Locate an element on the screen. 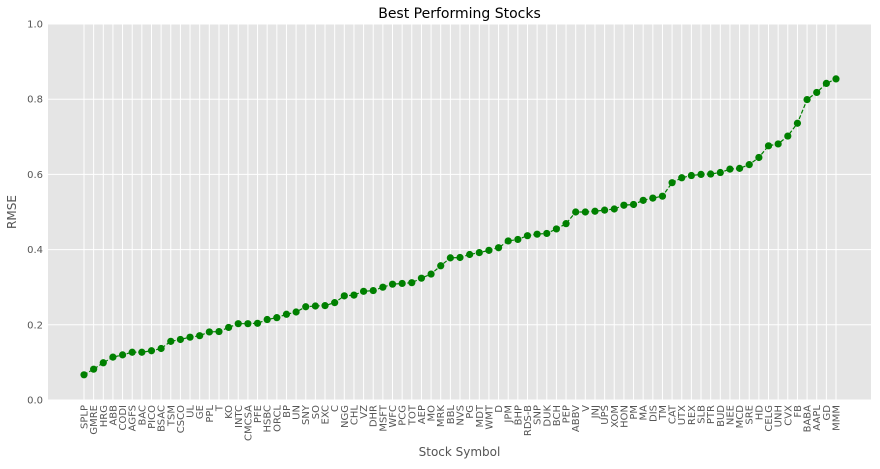 The height and width of the screenshot is (469, 880). x-tick-label: AEP is located at coordinates (422, 414).